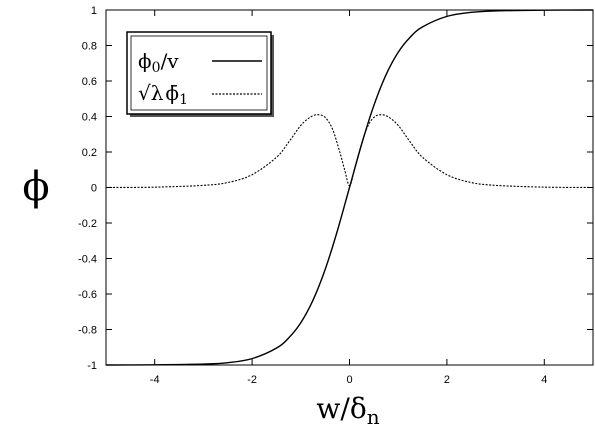  Describe the element at coordinates (87, 260) in the screenshot. I see `y-tick-label: -0.4` at that location.